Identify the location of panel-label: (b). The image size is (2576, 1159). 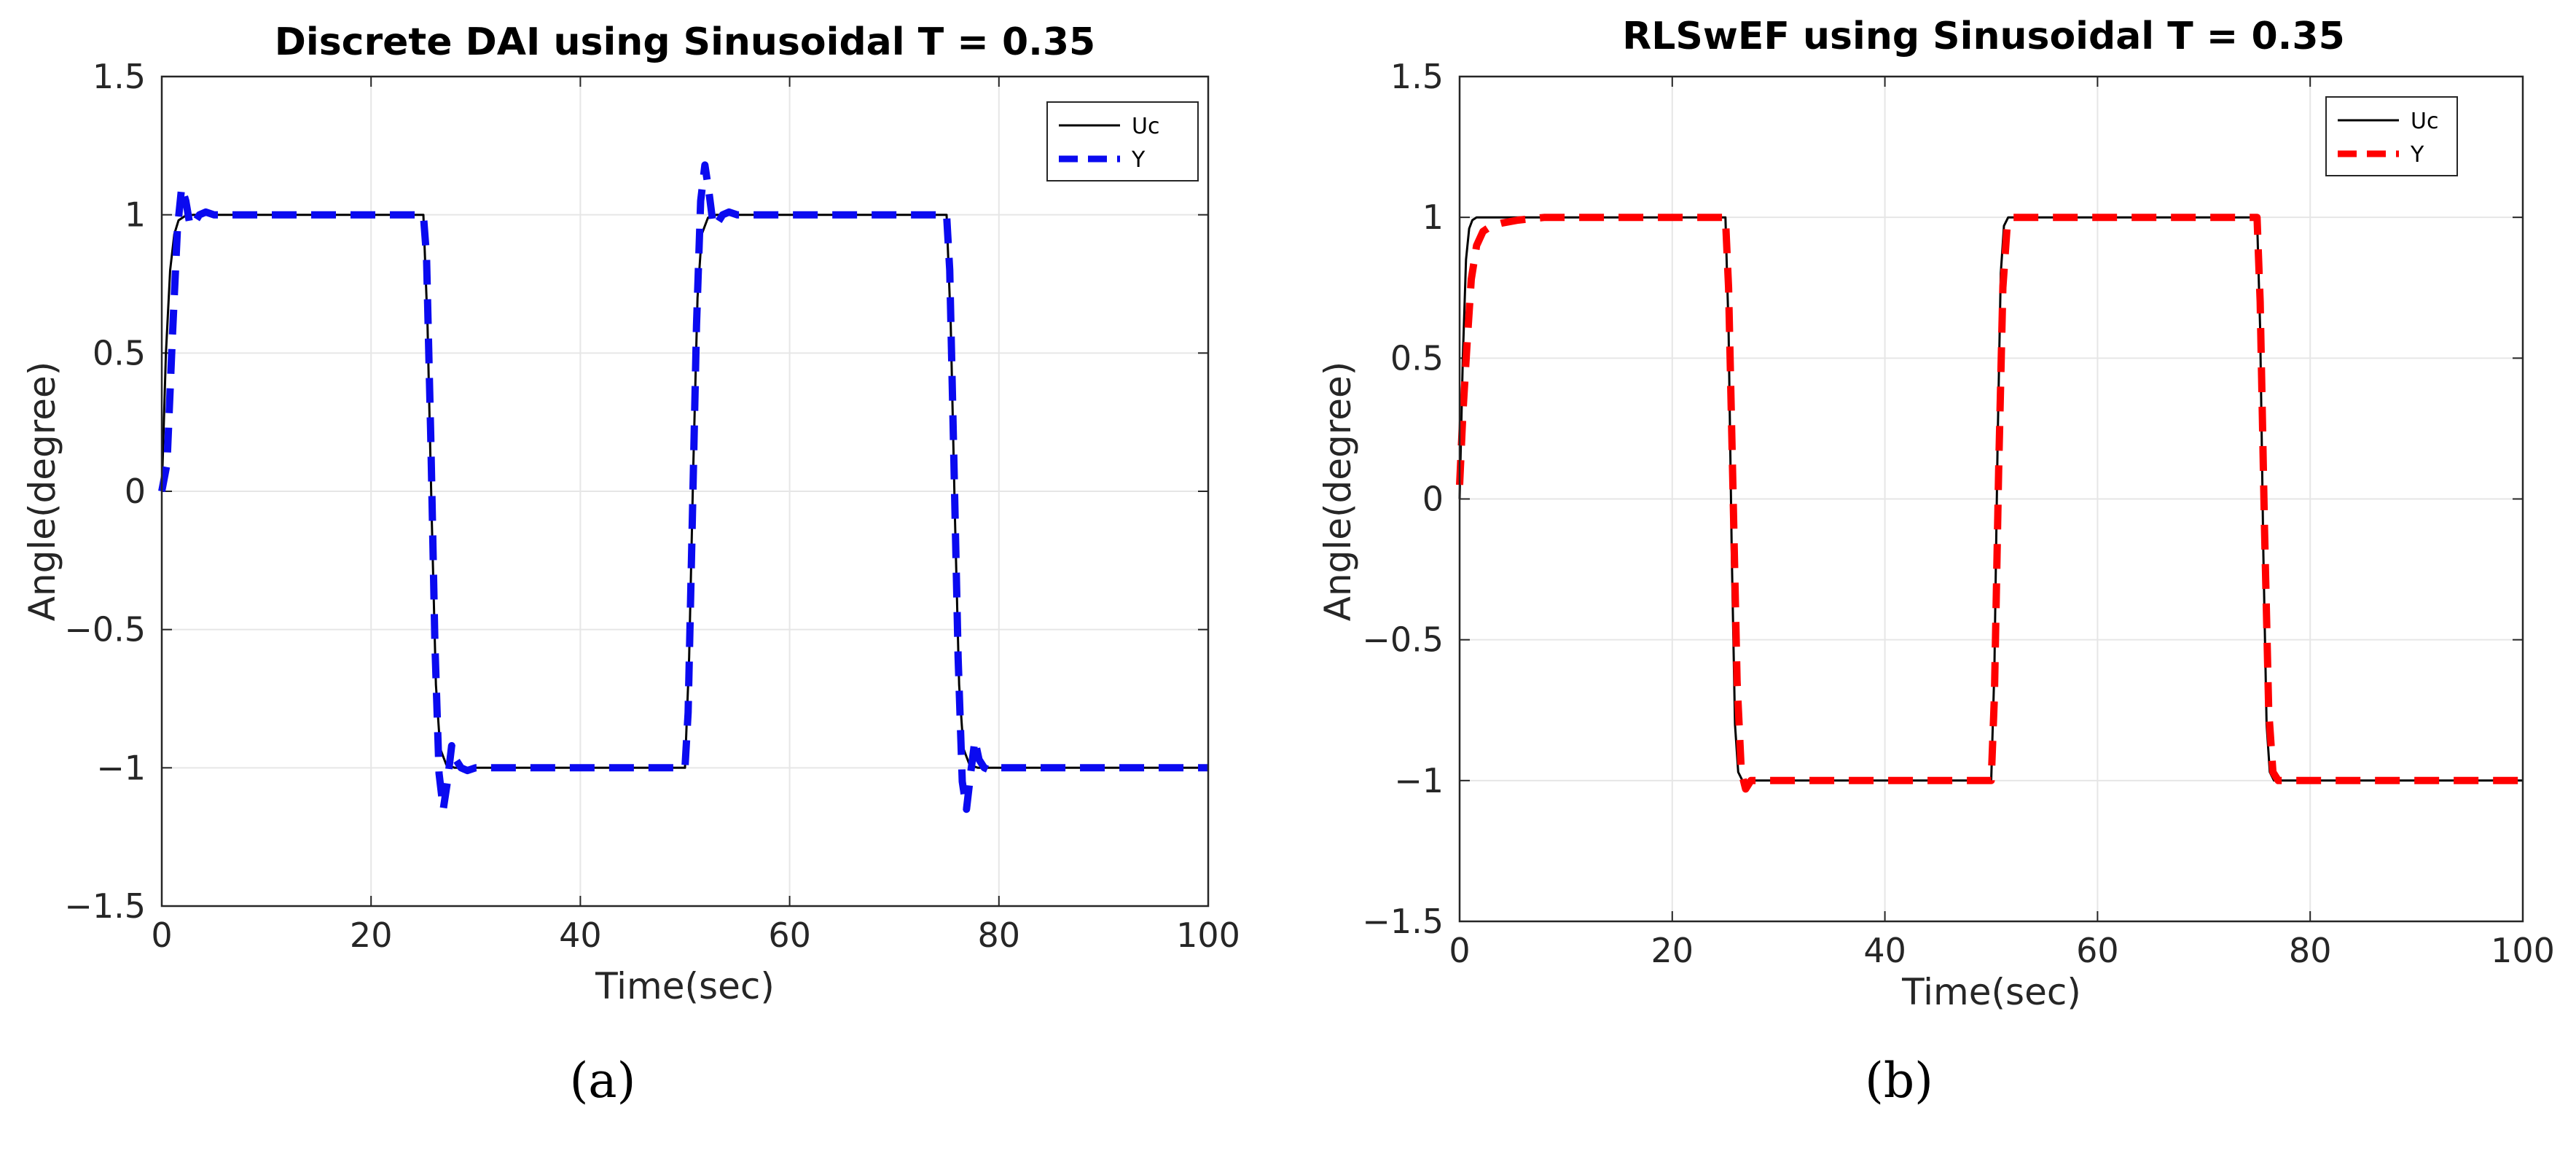
(1899, 1081).